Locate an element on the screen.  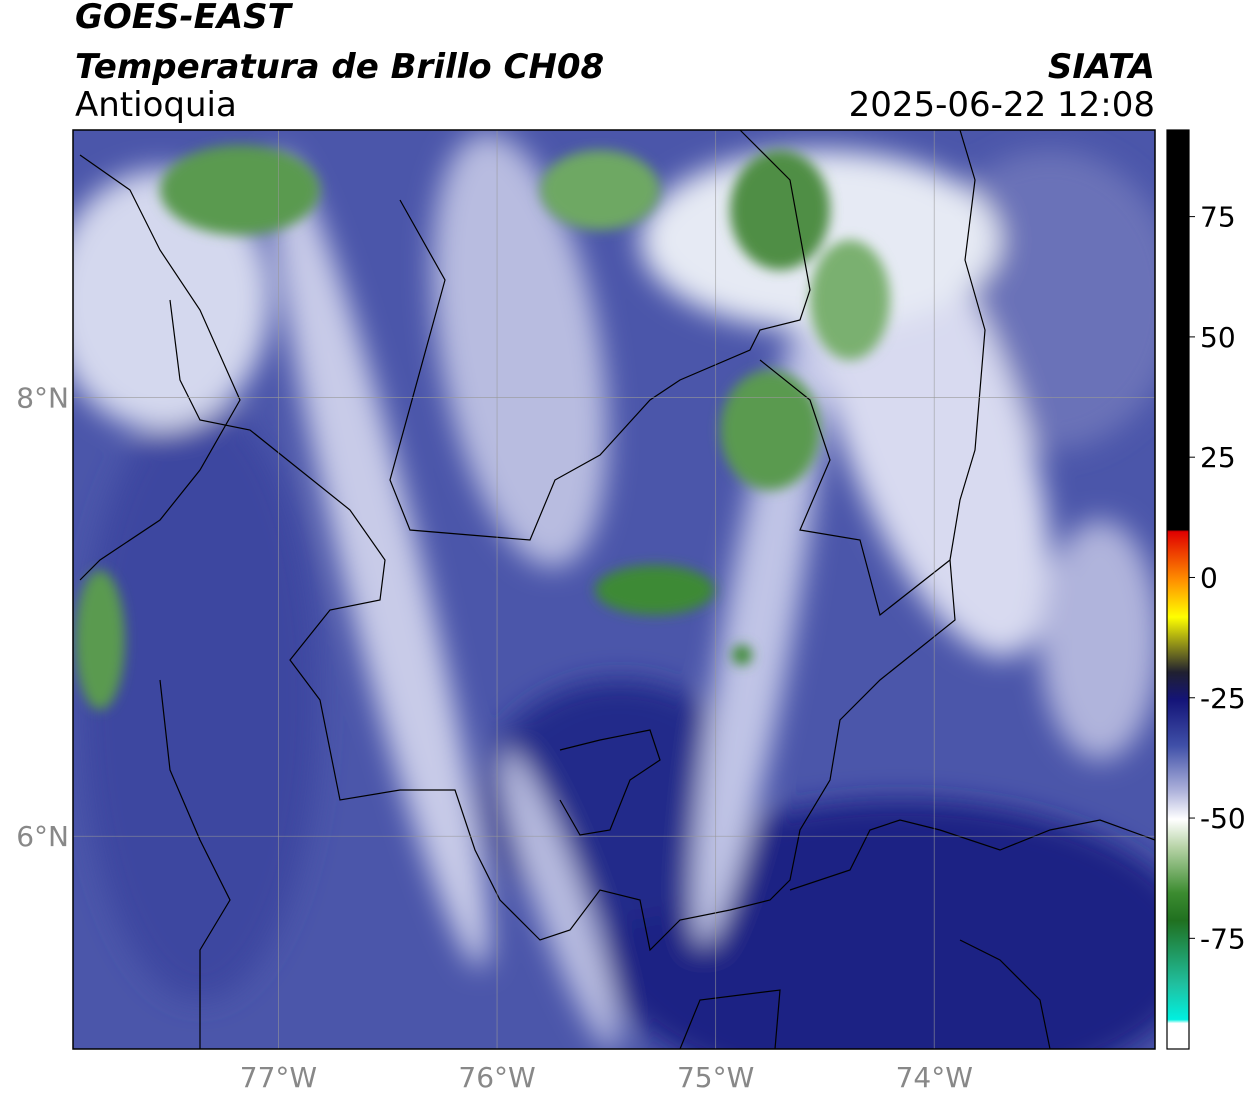
colorbar-tick-label: 75 is located at coordinates (1218, 217).